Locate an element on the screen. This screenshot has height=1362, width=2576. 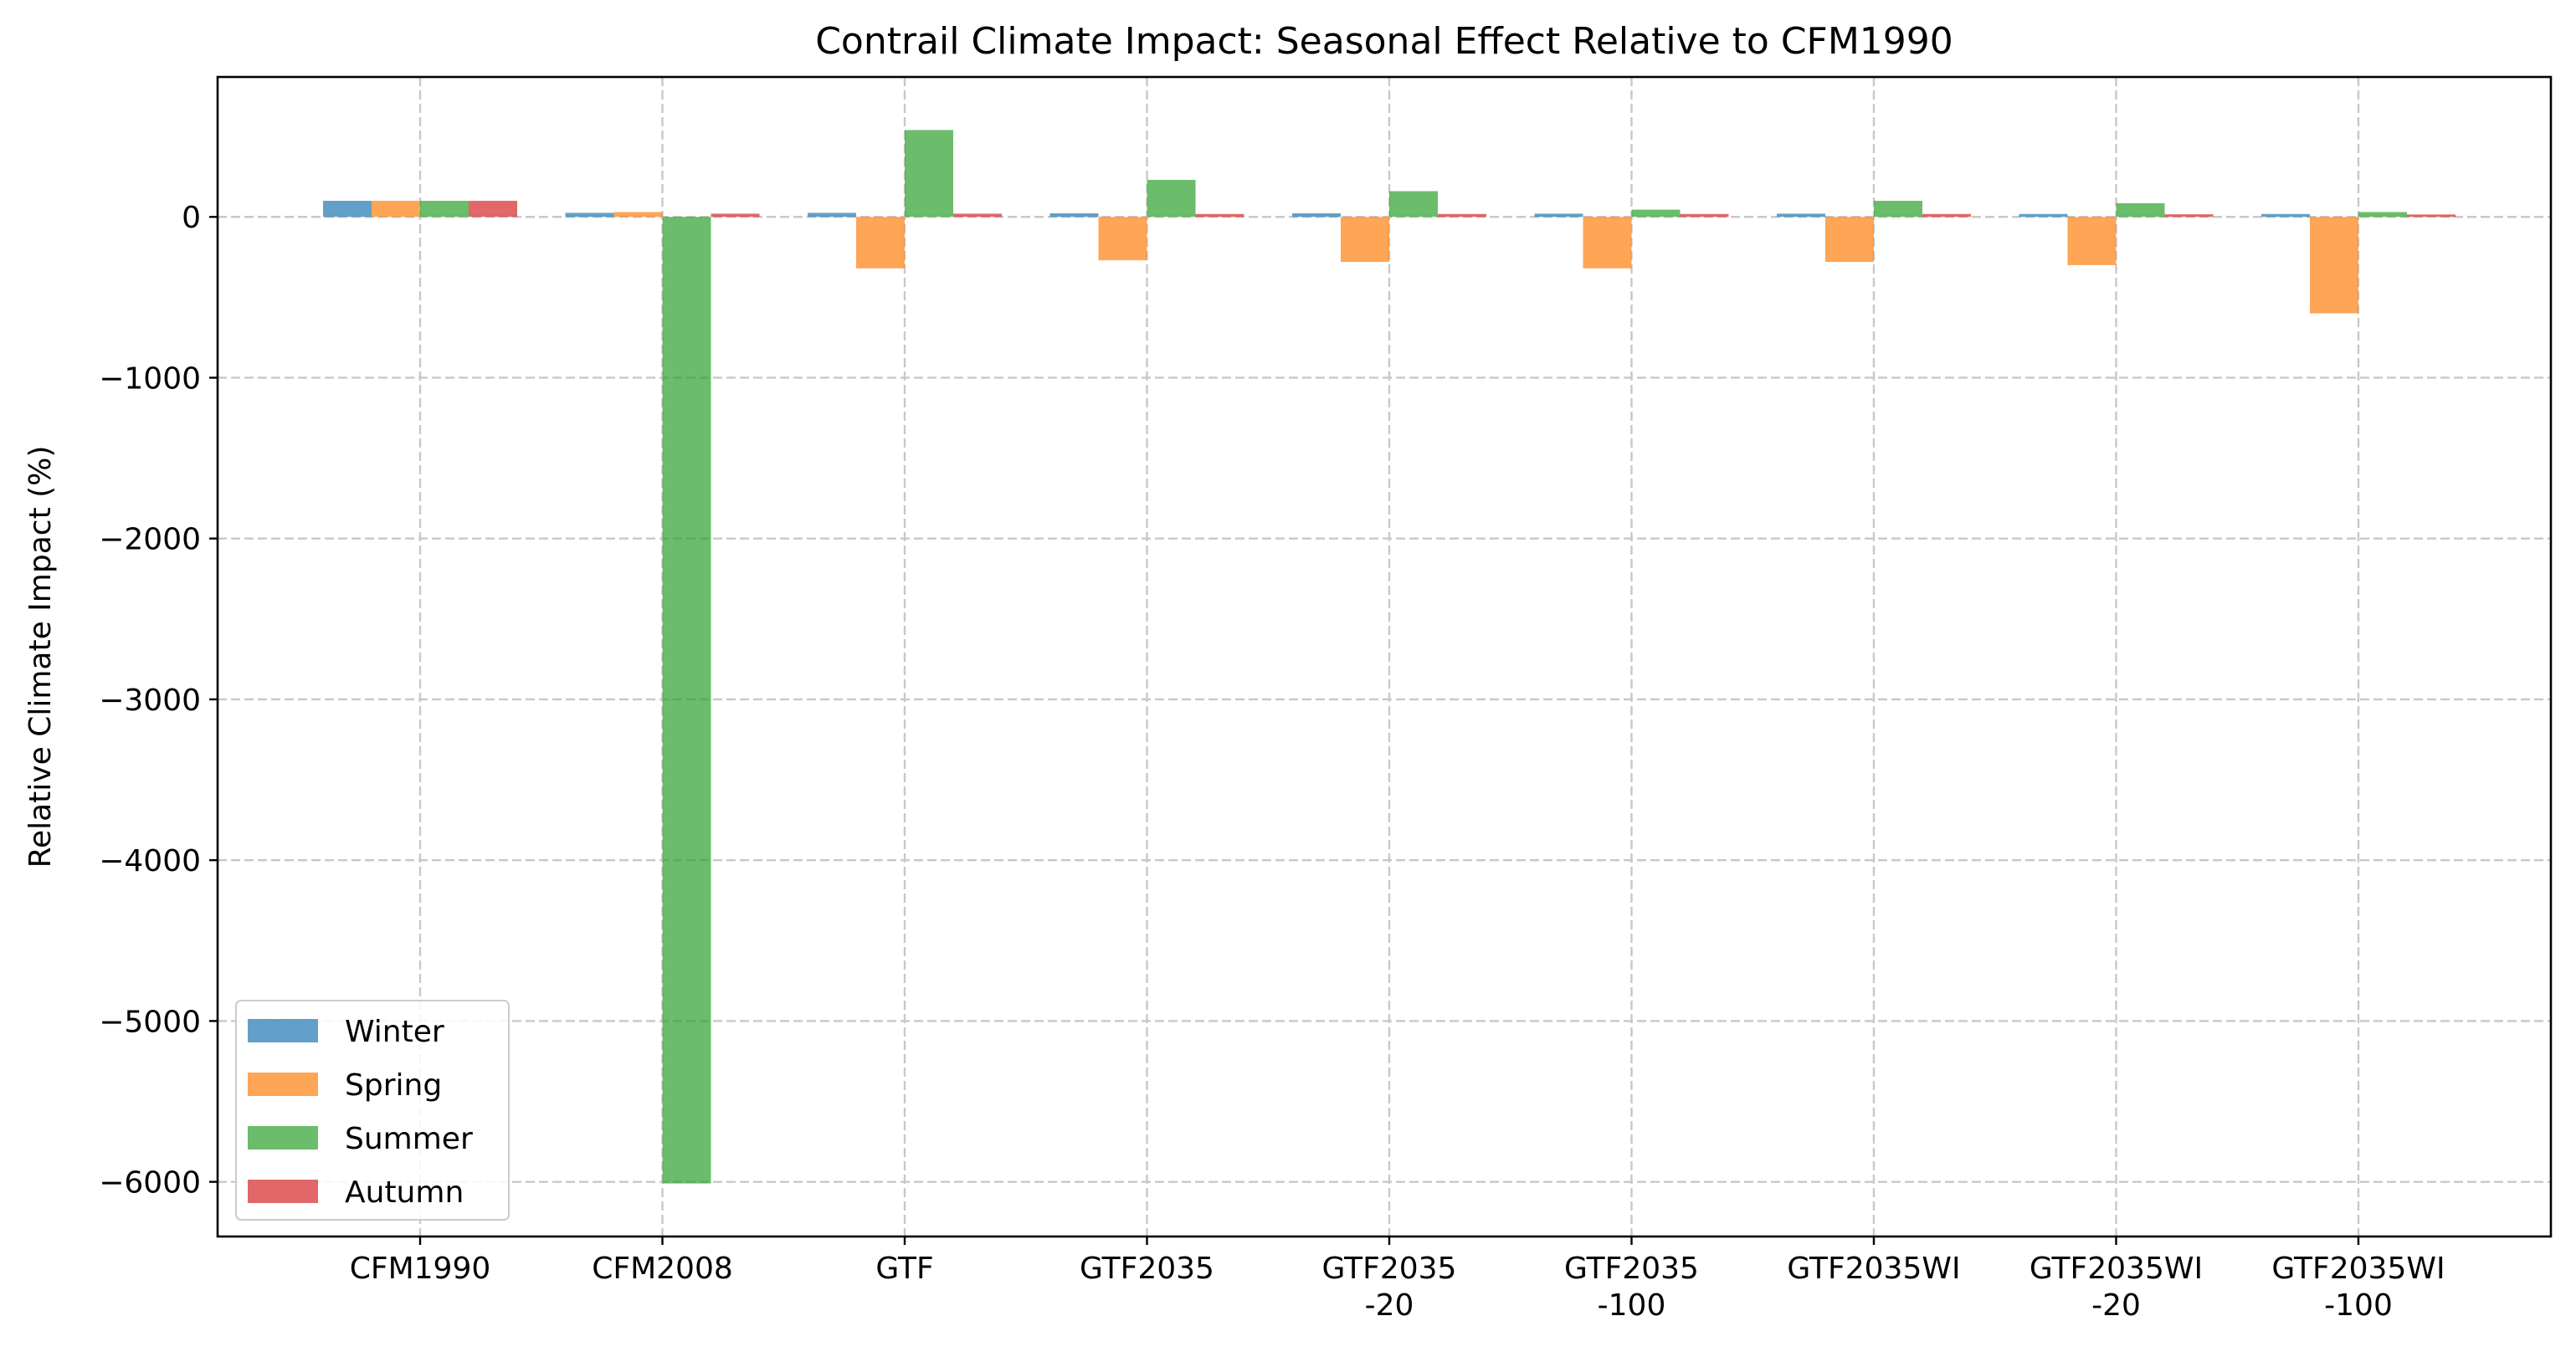
legend-label-autumn: Autumn is located at coordinates (404, 1192).